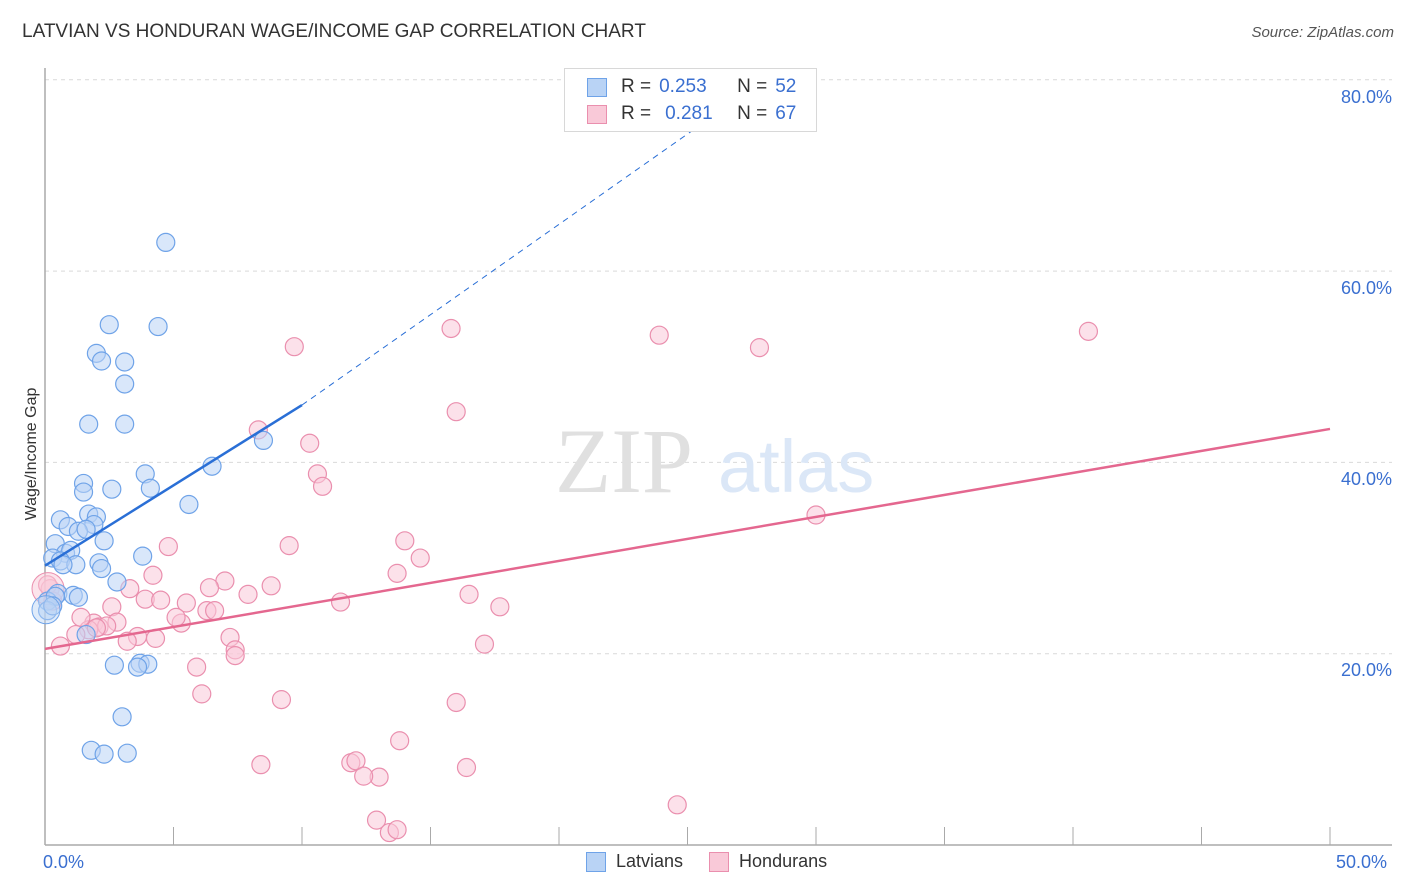 Image resolution: width=1406 pixels, height=892 pixels. I want to click on series-legend: Latvians Hondurans, so click(719, 861).